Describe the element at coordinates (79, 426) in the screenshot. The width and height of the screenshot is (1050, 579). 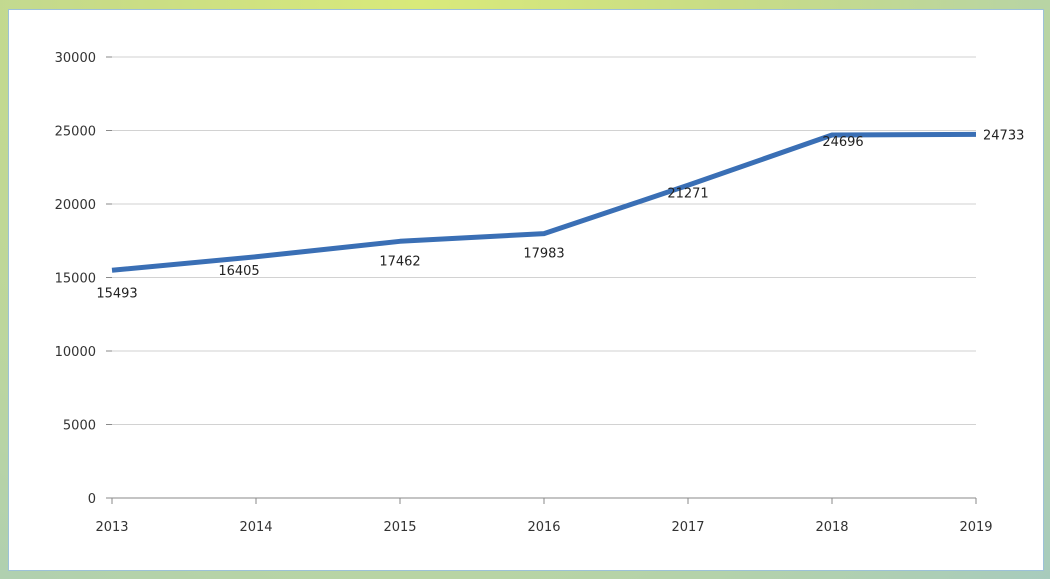
I see `y-tick-label: 5000` at that location.